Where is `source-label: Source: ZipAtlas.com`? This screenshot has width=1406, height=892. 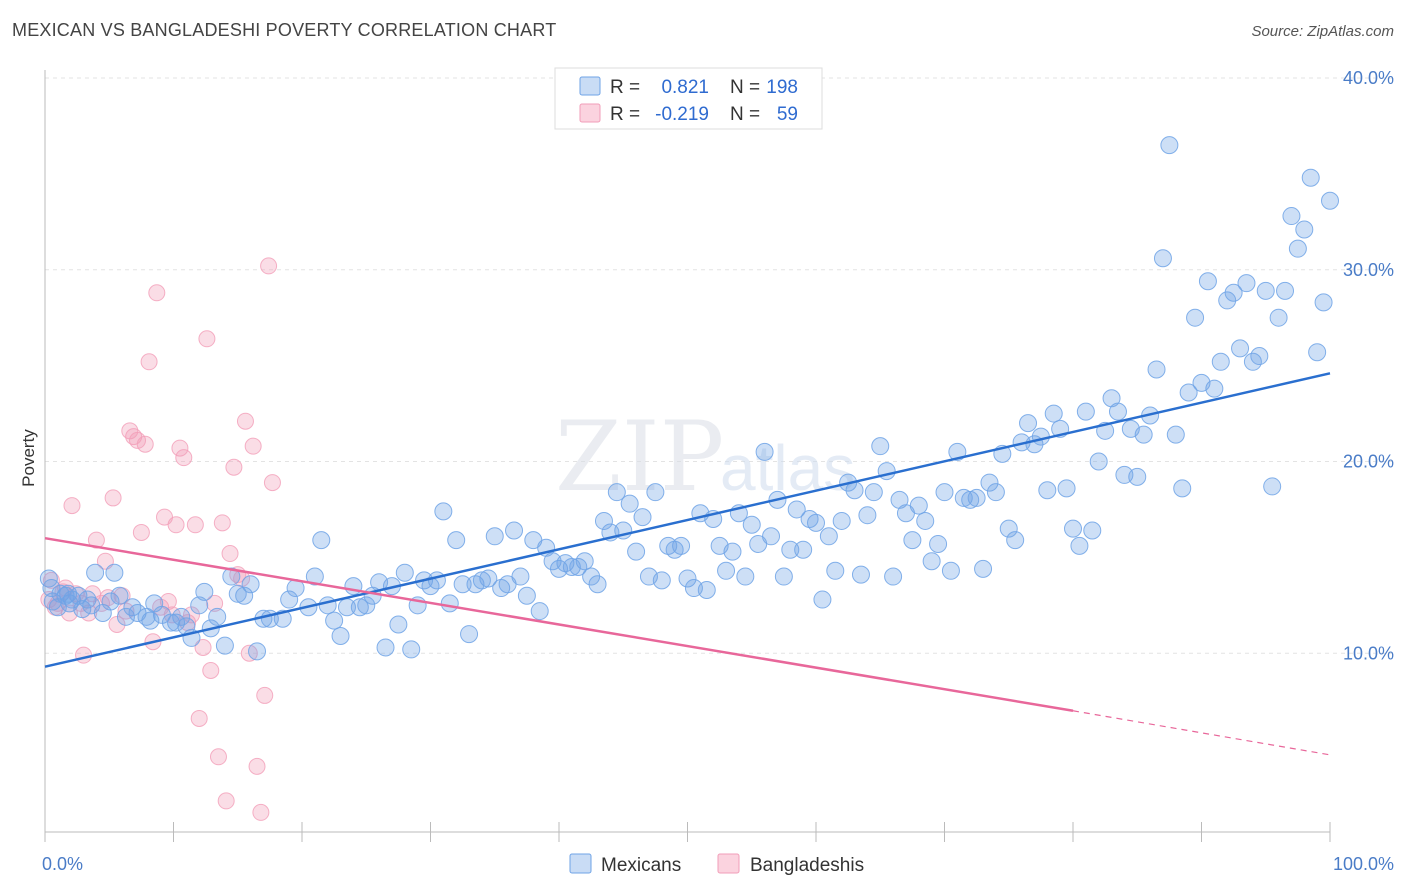 source-label: Source: ZipAtlas.com is located at coordinates (1322, 31).